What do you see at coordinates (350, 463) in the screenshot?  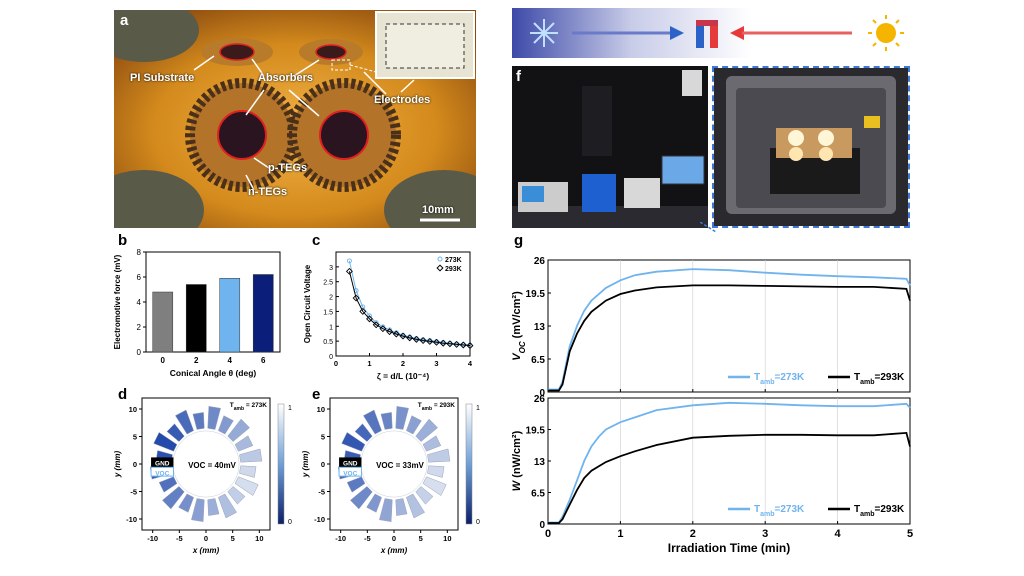 I see `map-gnd-label: GND` at bounding box center [350, 463].